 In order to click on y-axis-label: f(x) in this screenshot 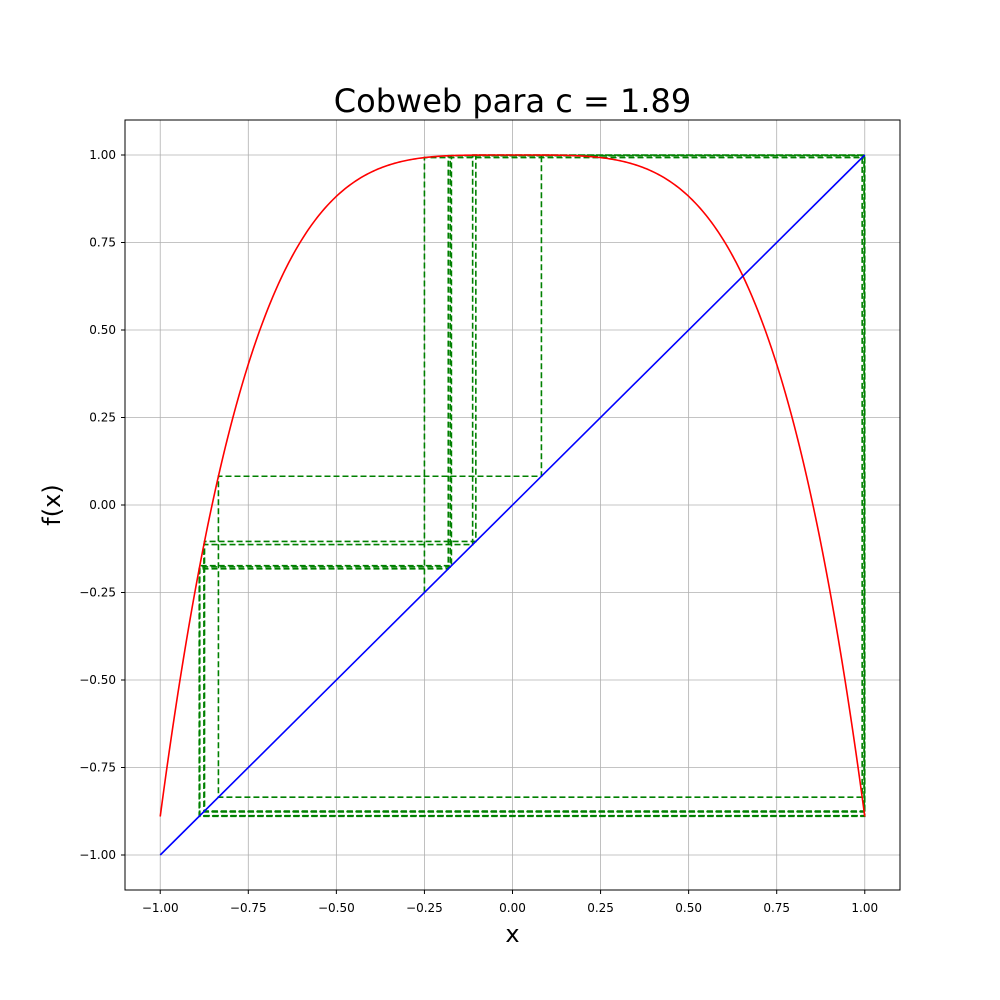, I will do `click(52, 504)`.